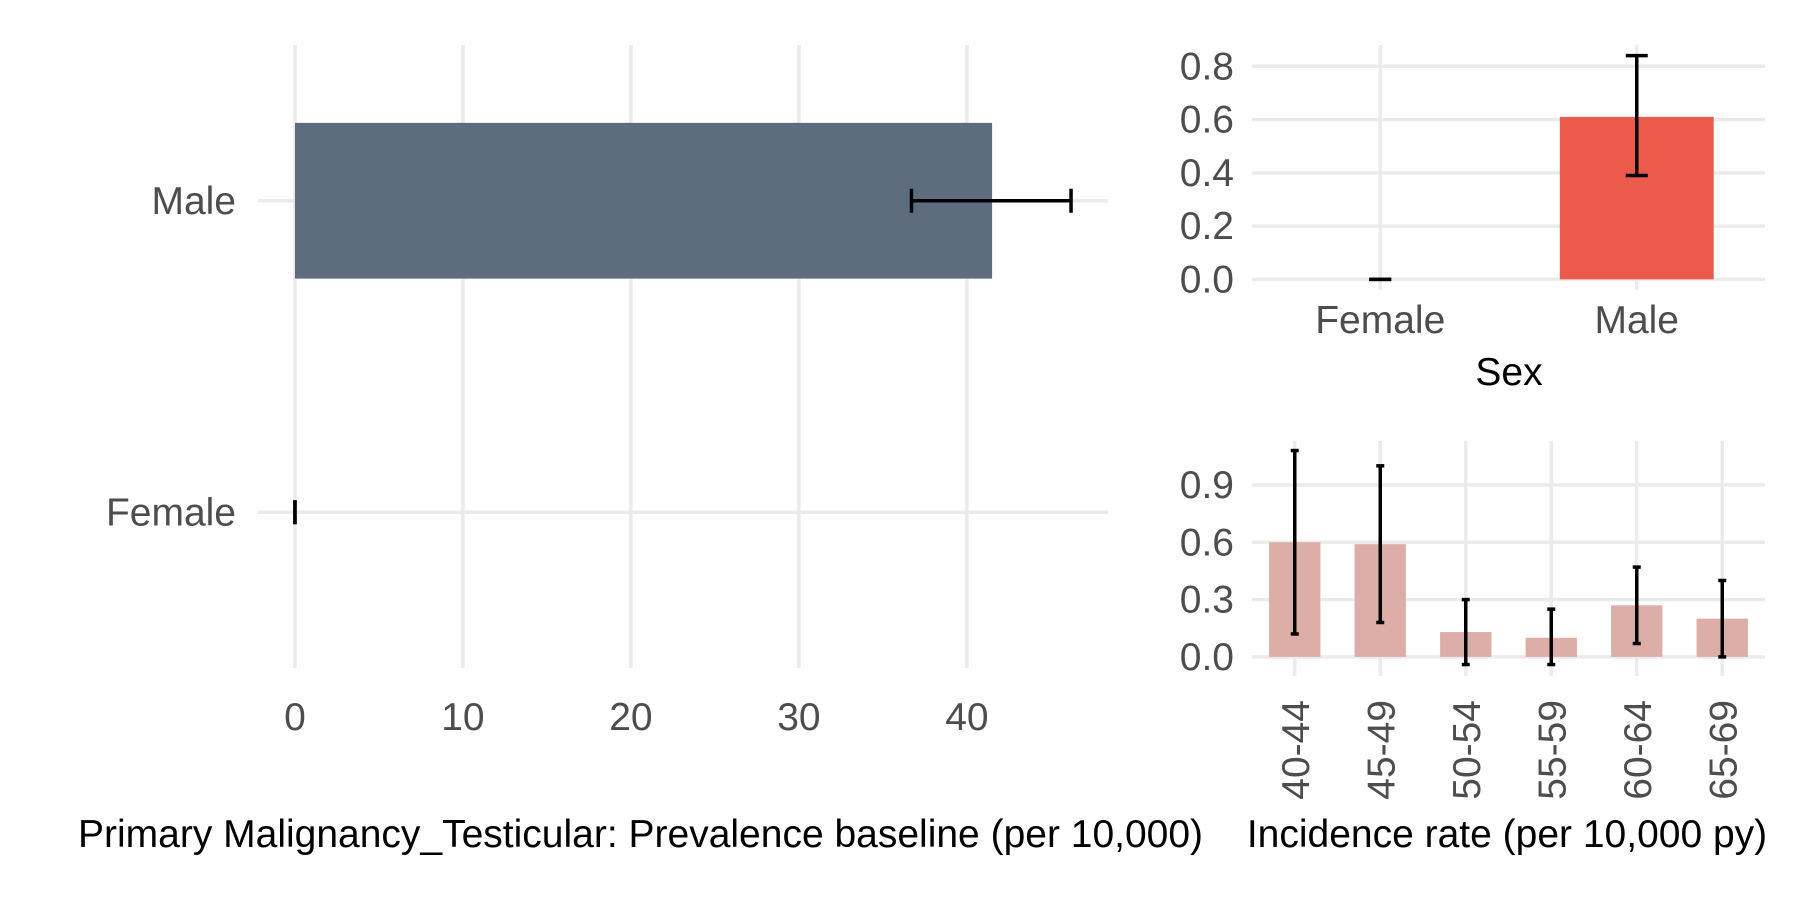  What do you see at coordinates (1207, 485) in the screenshot?
I see `y-tick-label: 0.9` at bounding box center [1207, 485].